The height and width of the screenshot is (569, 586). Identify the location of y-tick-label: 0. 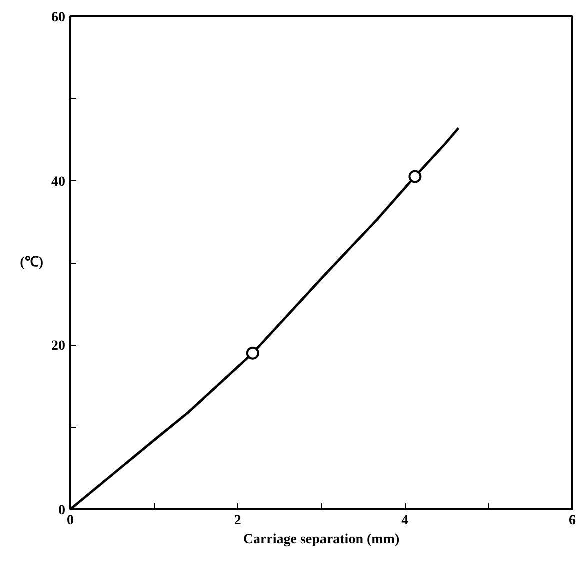
(62, 511).